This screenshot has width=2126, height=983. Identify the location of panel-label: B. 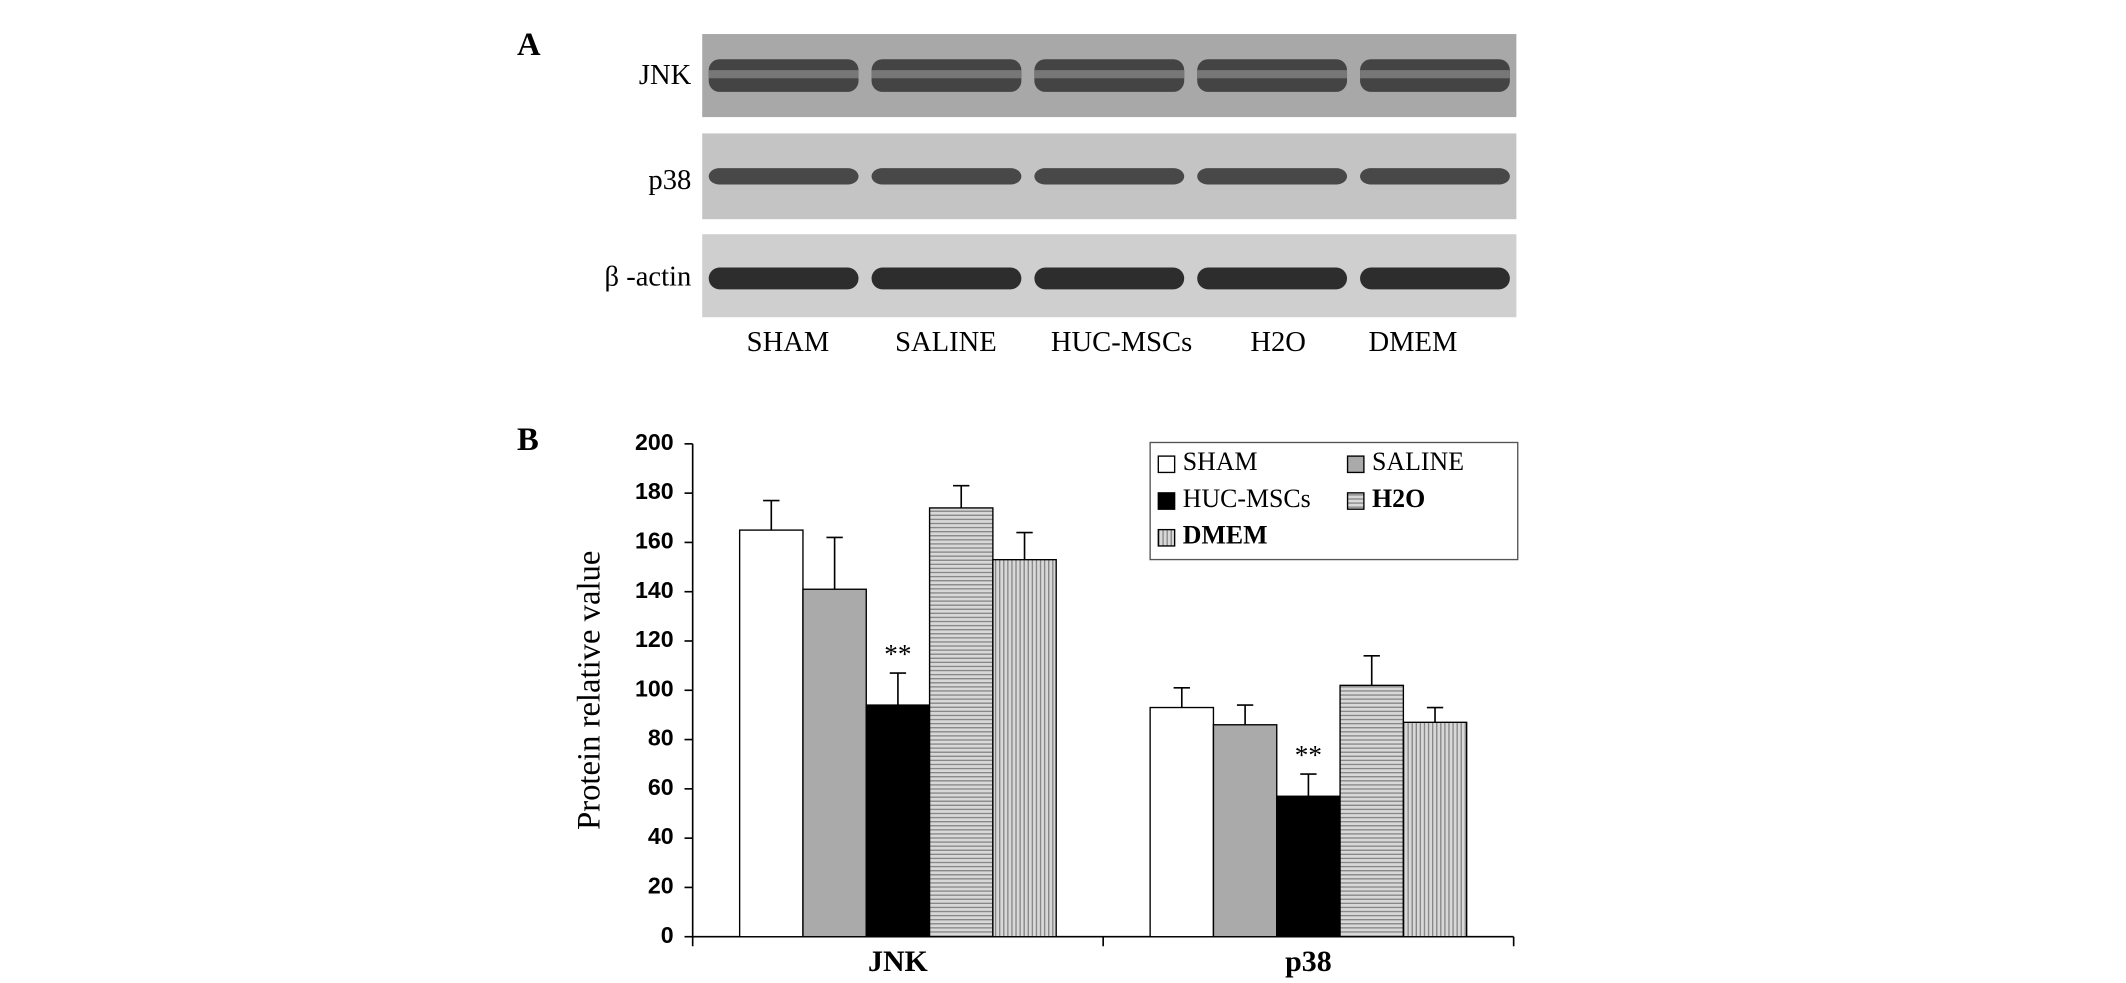
(528, 440).